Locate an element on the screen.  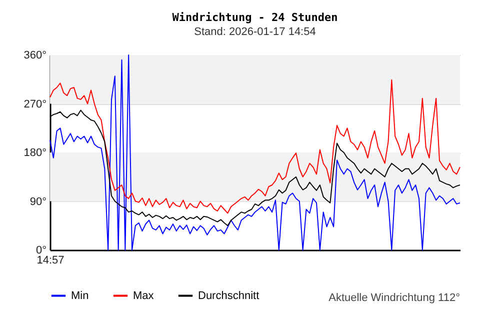
y-tick-label: 270° is located at coordinates (35, 104).